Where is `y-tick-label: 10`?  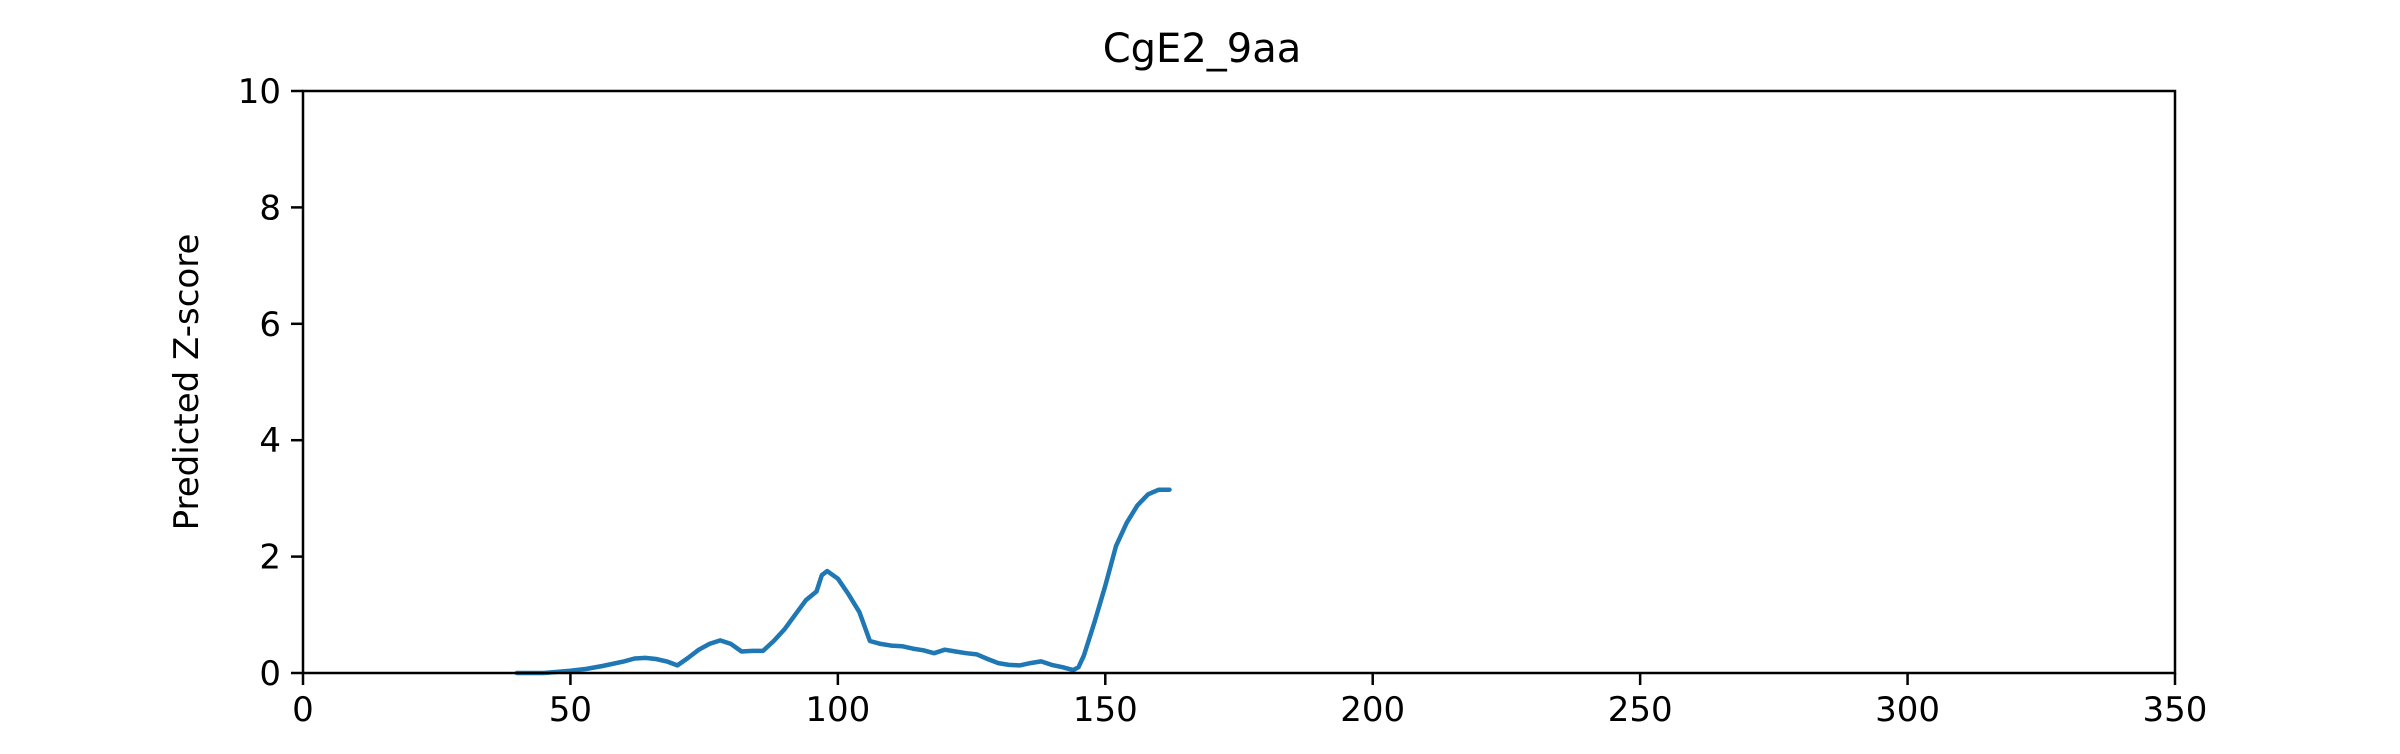 y-tick-label: 10 is located at coordinates (259, 92).